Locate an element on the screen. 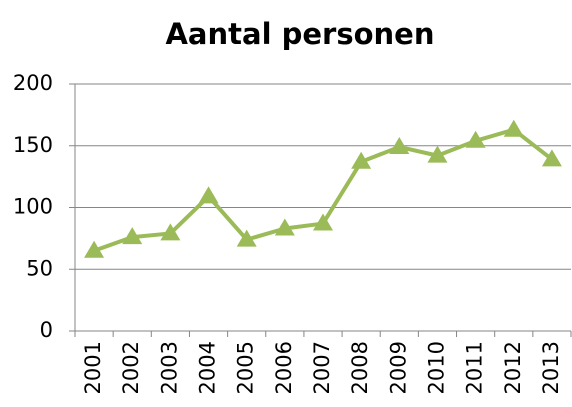 The width and height of the screenshot is (572, 407). chart-title: Aantal personen is located at coordinates (299, 34).